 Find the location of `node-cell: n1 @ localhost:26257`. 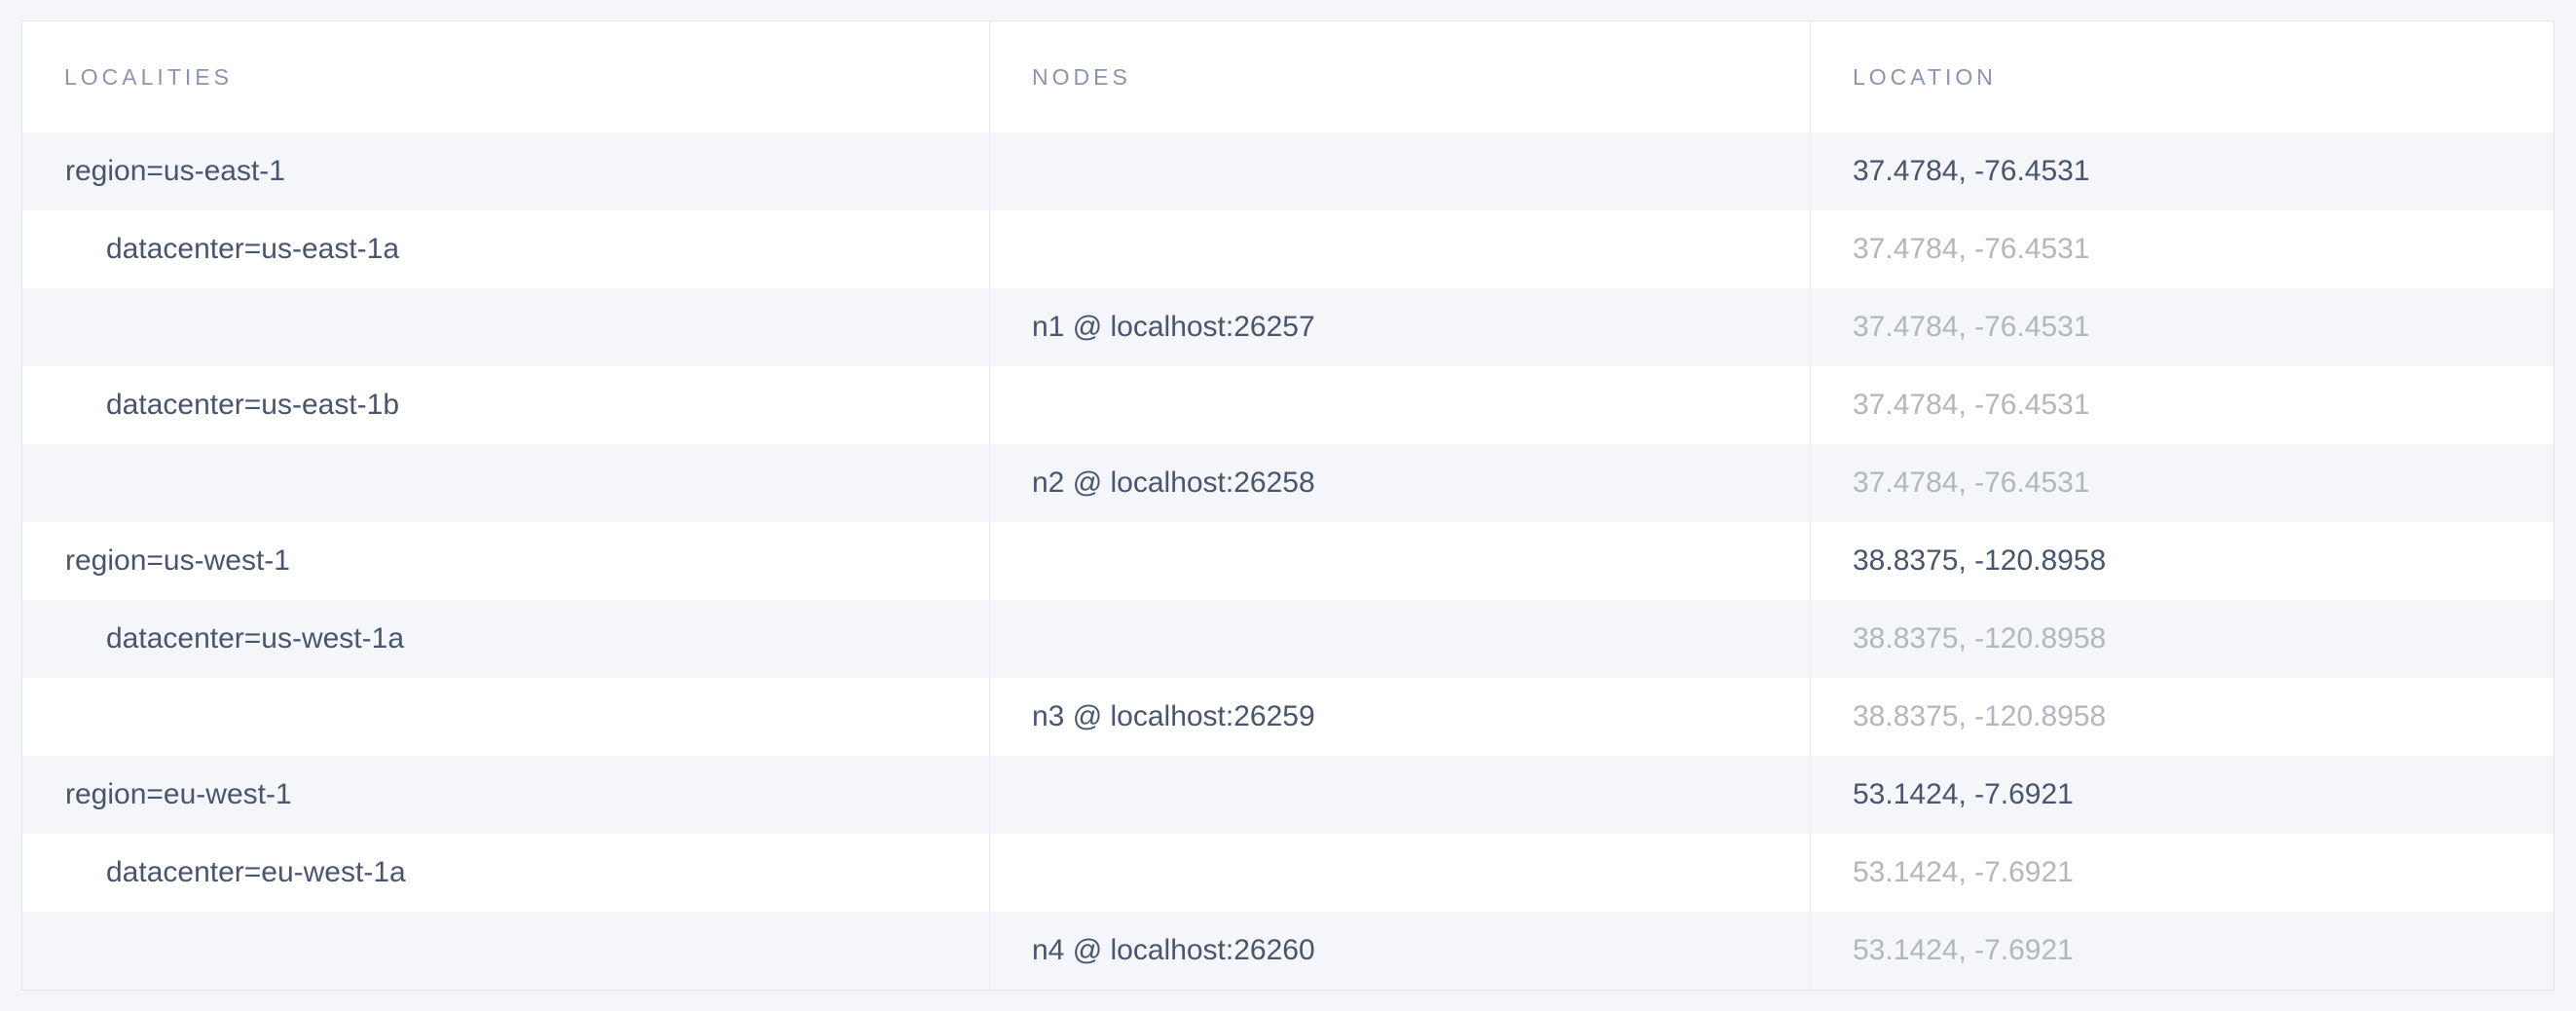

node-cell: n1 @ localhost:26257 is located at coordinates (1399, 327).